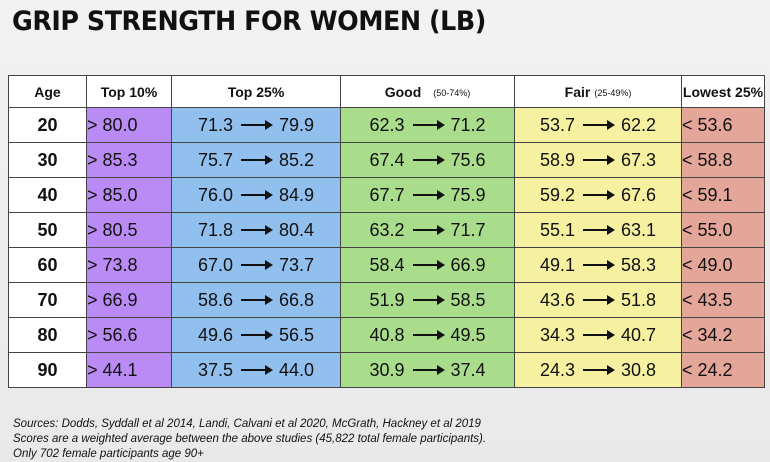  I want to click on cell-age: 90, so click(47, 370).